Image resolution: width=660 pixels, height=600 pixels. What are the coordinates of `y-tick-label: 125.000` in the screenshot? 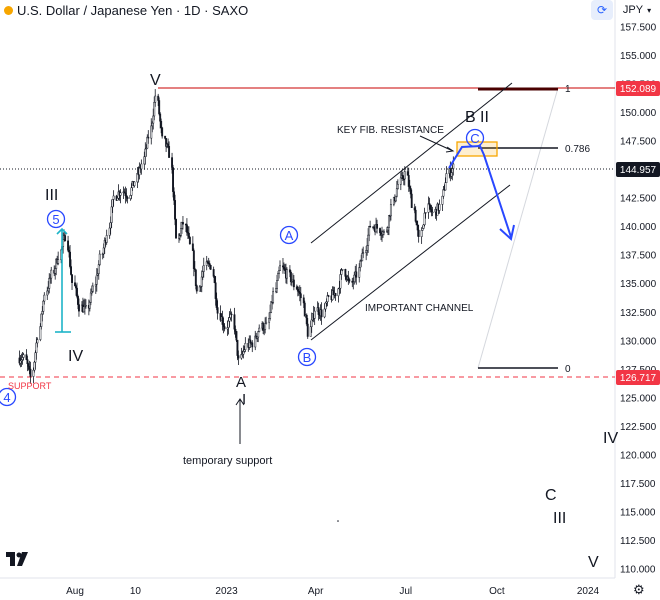 It's located at (638, 398).